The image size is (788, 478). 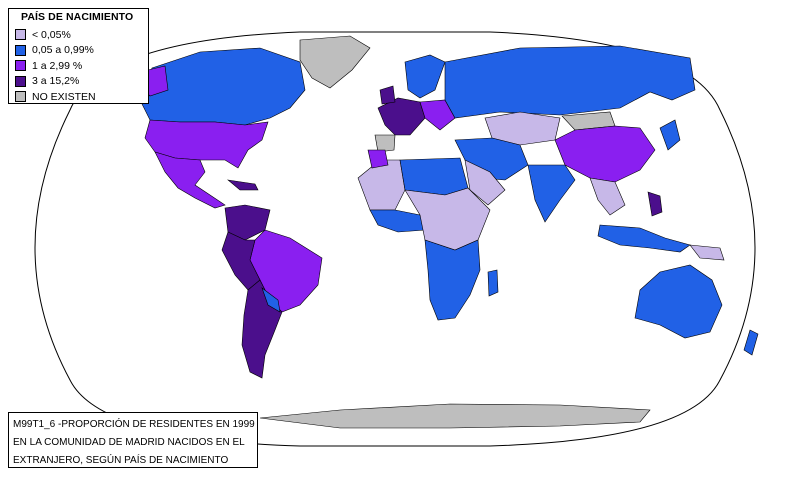 What do you see at coordinates (63, 50) in the screenshot?
I see `legend-label: 0,05 a 0,99%` at bounding box center [63, 50].